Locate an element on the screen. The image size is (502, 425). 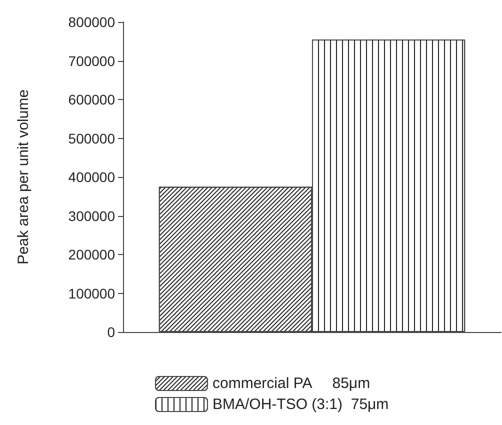
legend-label: BMA/OH-TSO (3:1) 75μm is located at coordinates (300, 404).